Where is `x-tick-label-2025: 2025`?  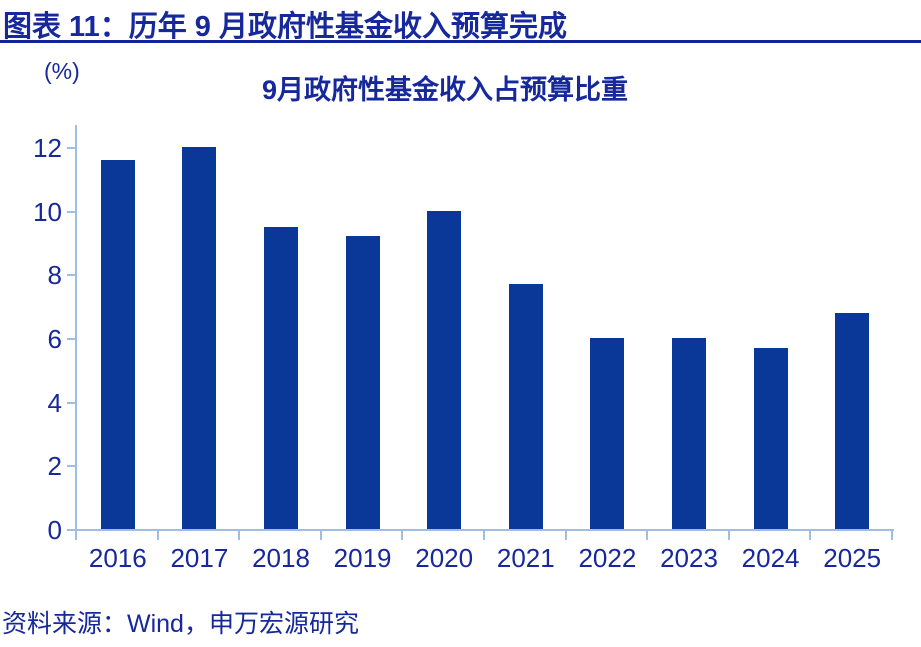 x-tick-label-2025: 2025 is located at coordinates (852, 558).